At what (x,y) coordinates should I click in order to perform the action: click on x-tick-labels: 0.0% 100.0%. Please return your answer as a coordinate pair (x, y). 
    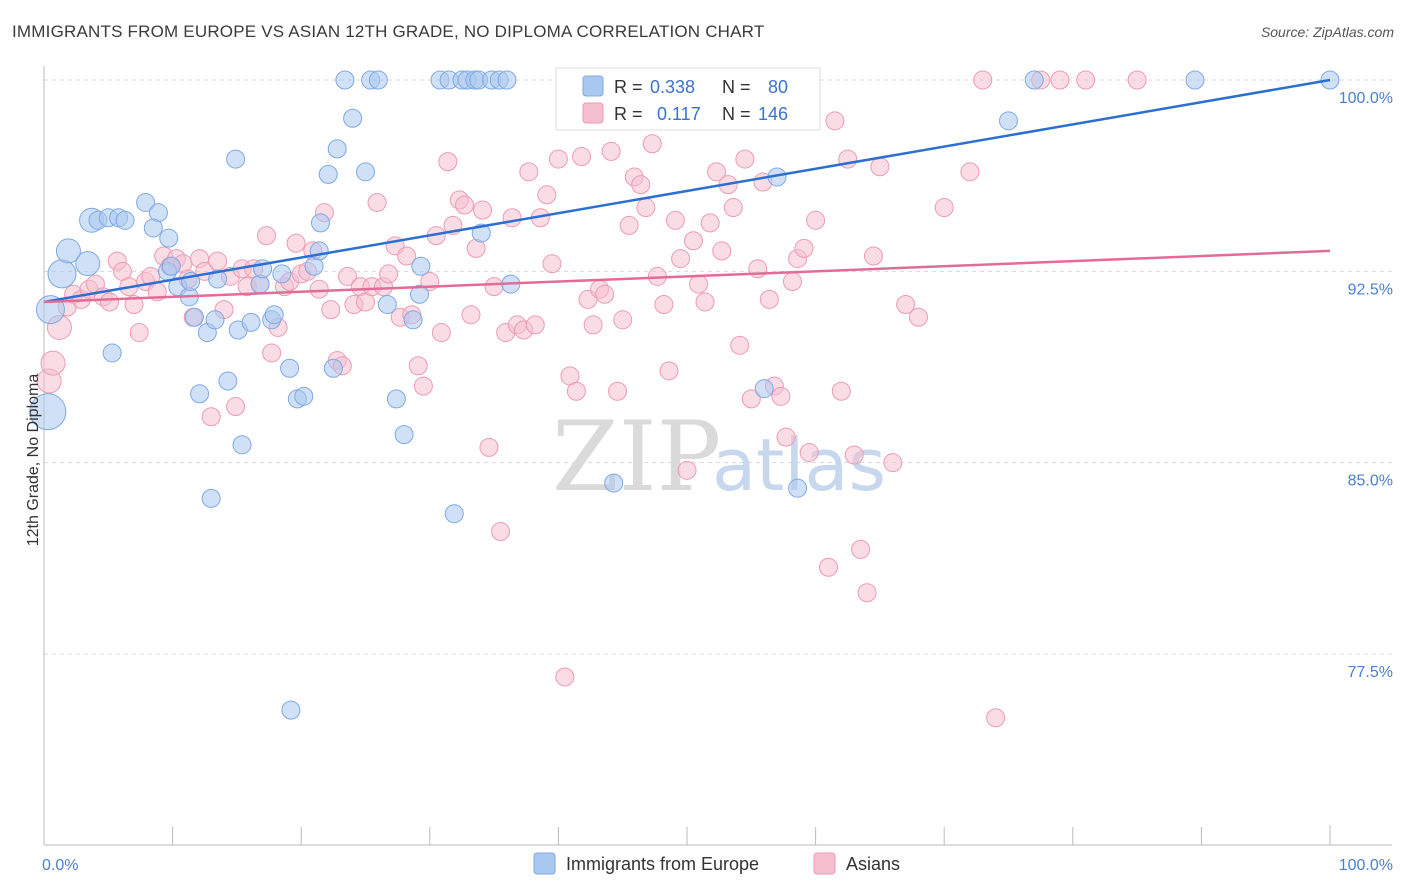
    Looking at the image, I should click on (717, 865).